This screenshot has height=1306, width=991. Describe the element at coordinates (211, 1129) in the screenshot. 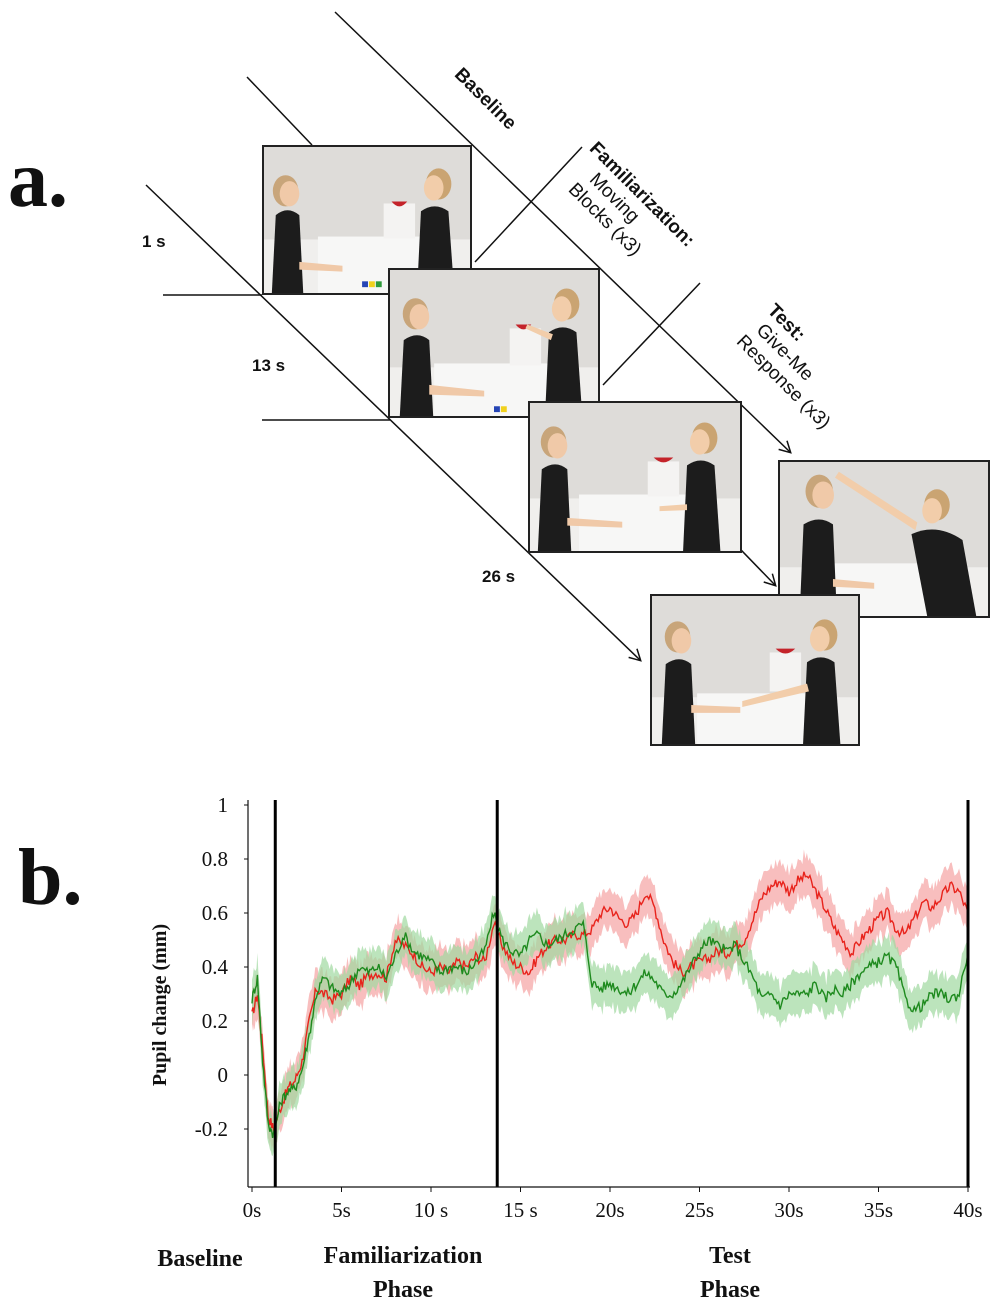

I see `y-tick-label: -0.2` at that location.